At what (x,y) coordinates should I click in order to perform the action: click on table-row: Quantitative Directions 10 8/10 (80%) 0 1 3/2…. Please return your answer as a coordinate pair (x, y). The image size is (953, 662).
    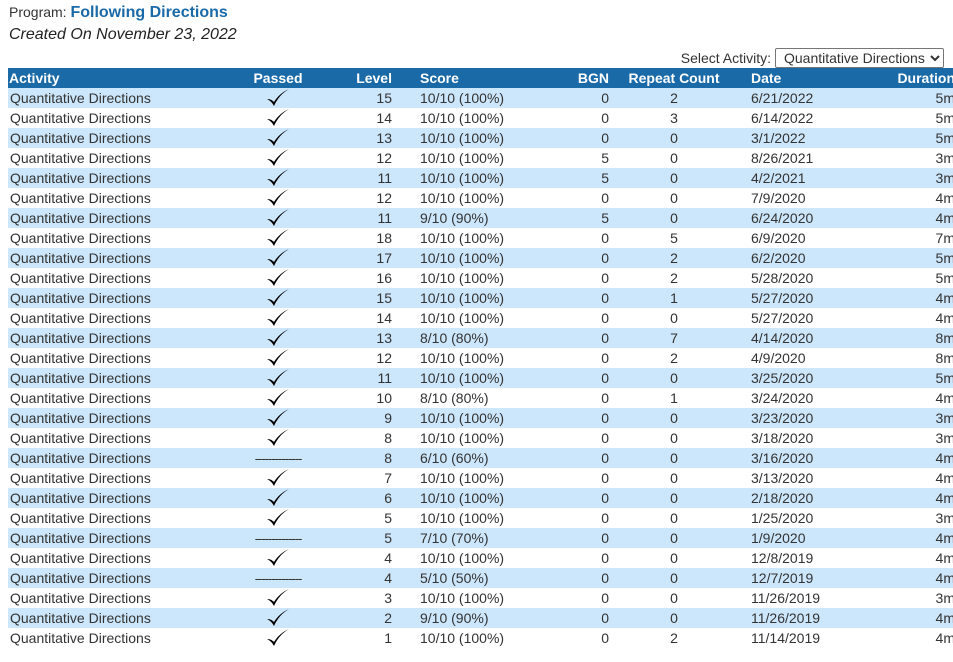
    Looking at the image, I should click on (480, 398).